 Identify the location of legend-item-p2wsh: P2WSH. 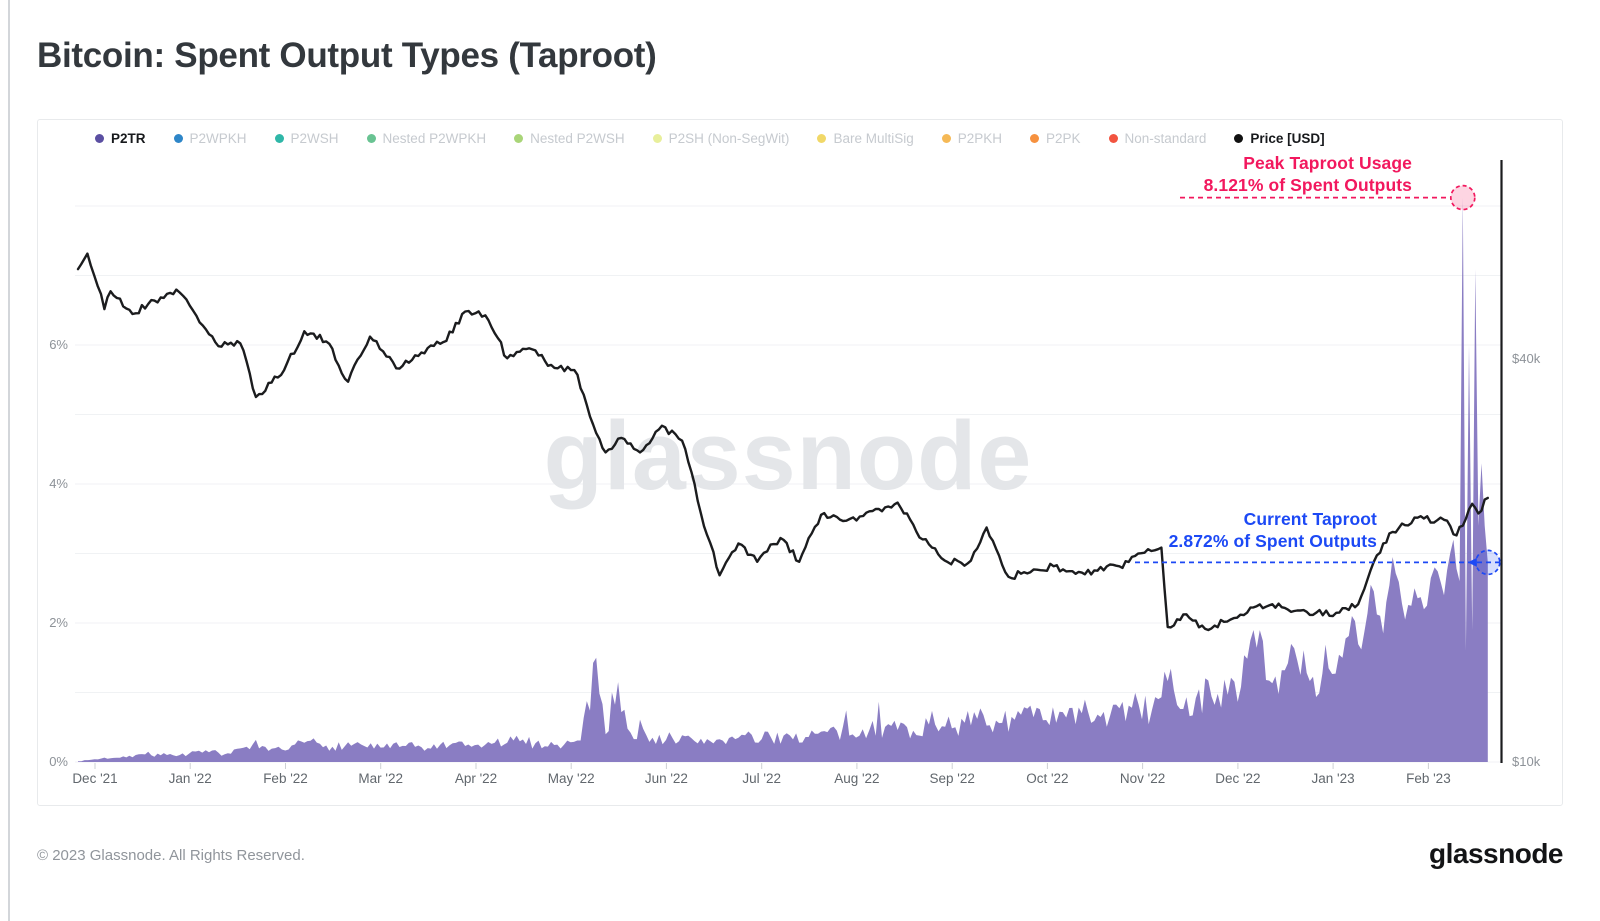
(306, 138).